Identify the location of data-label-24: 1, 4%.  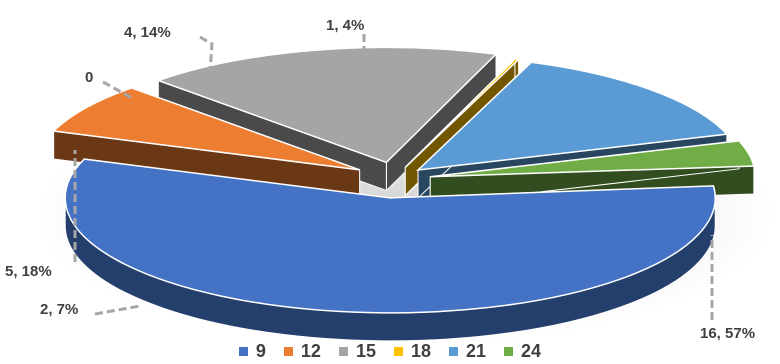
(345, 25).